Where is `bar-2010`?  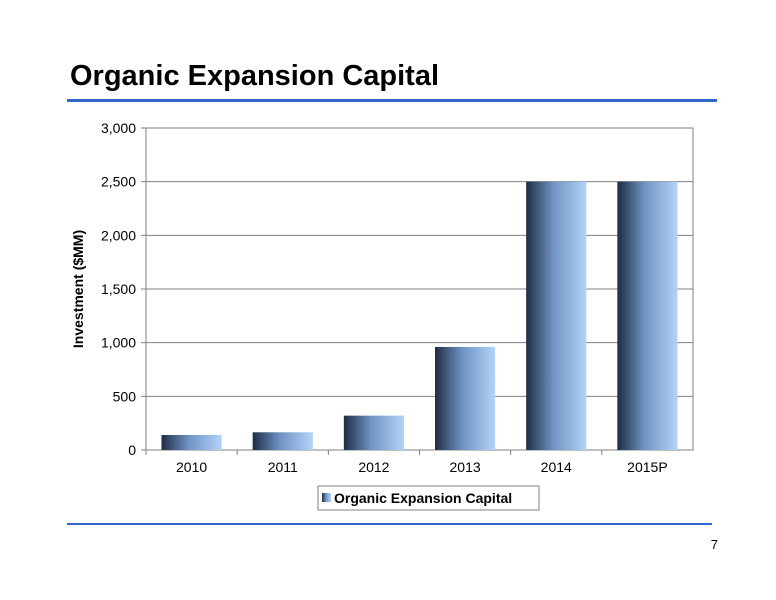
bar-2010 is located at coordinates (191, 442).